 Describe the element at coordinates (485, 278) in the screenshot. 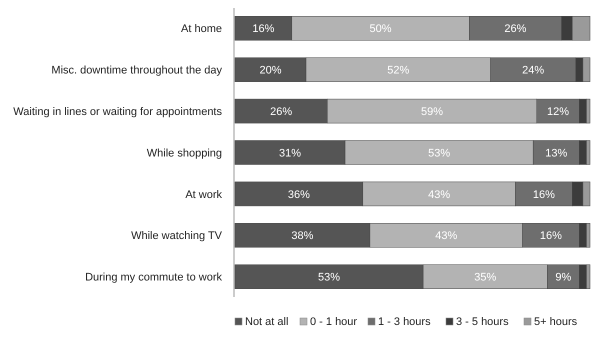

I see `data-label: 35%` at that location.